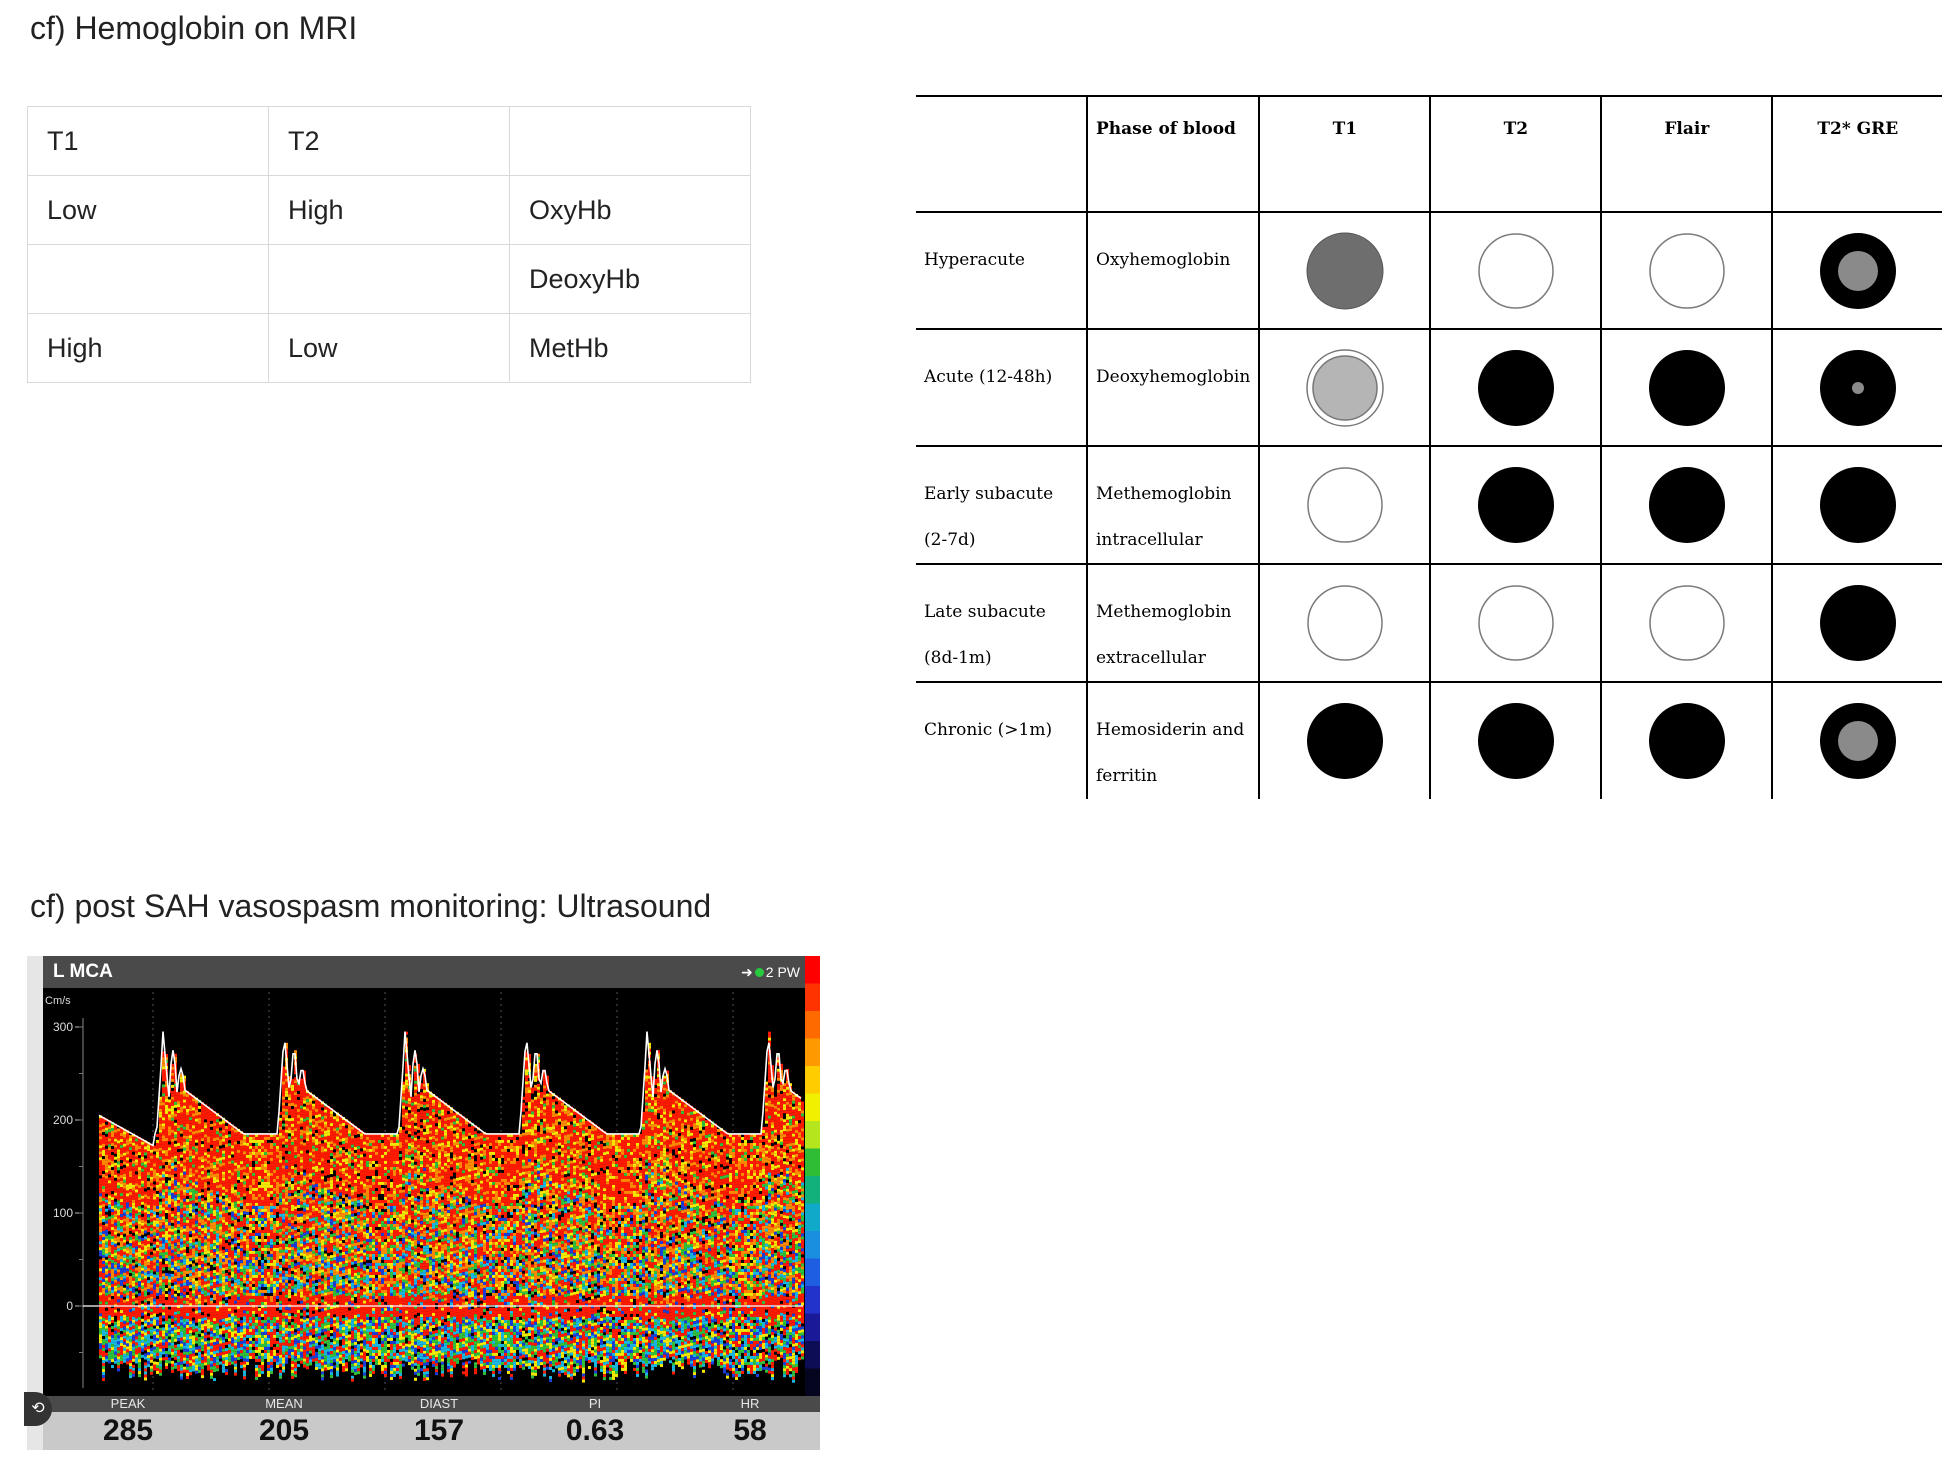  Describe the element at coordinates (595, 1430) in the screenshot. I see `stat-value: 0.63` at that location.